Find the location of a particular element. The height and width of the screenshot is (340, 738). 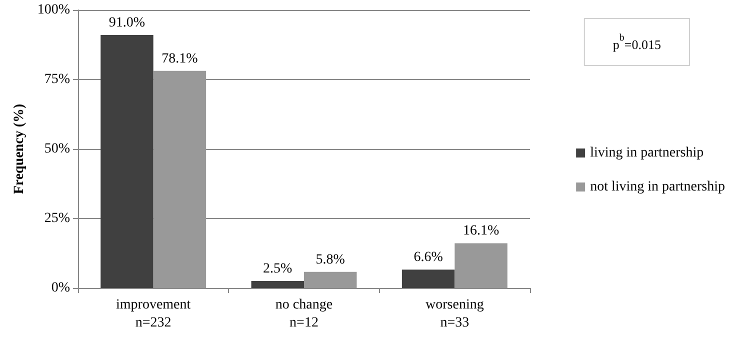

legend-label: not living in partnership is located at coordinates (658, 187).